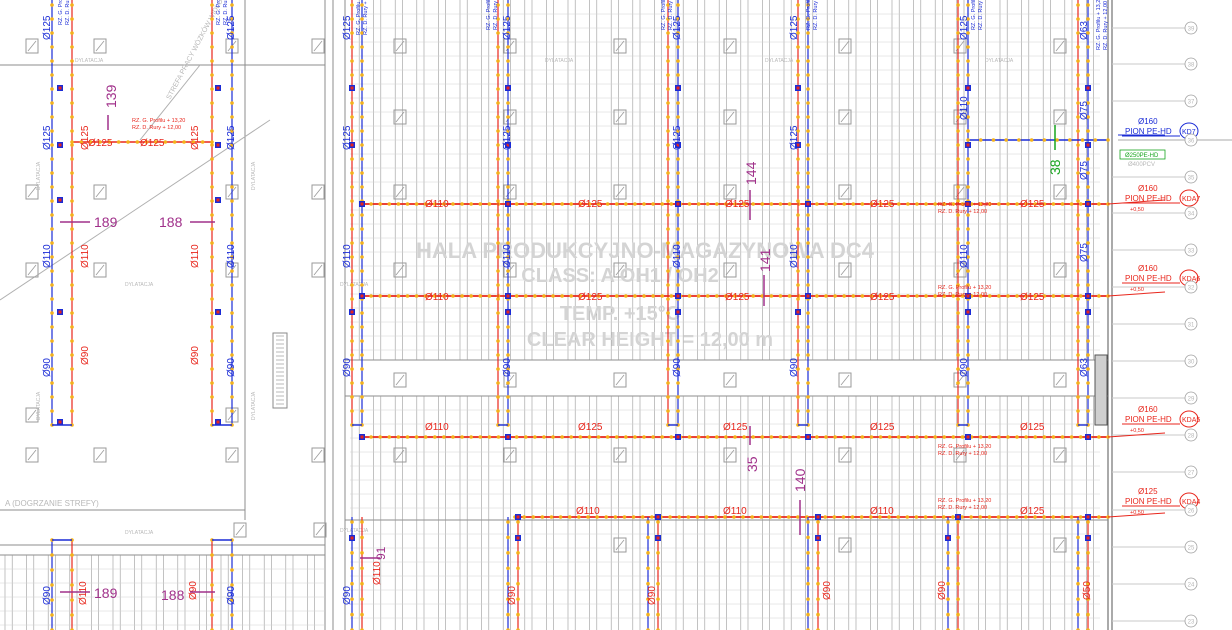  I want to click on vertical-pipe-label: Ø125, so click(231, 27).